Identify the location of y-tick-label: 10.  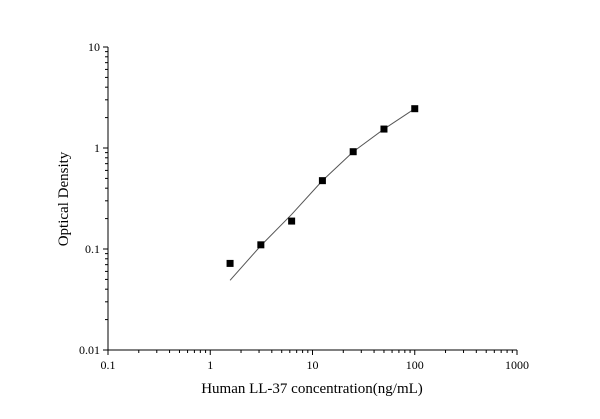
(94, 47).